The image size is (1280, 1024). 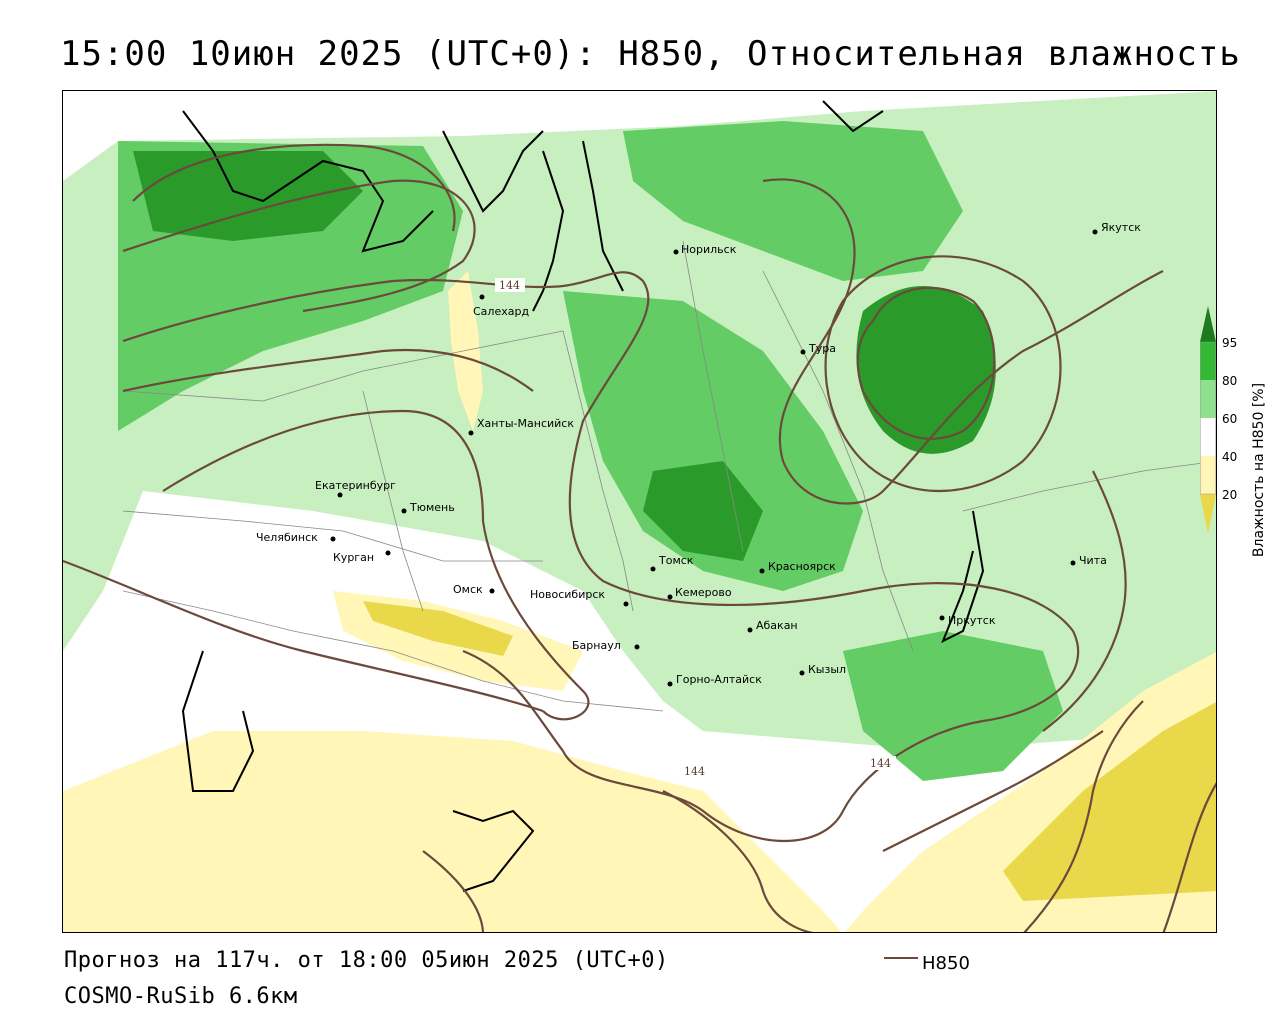 I want to click on humidity-field-very-high-center, so click(x=703, y=511).